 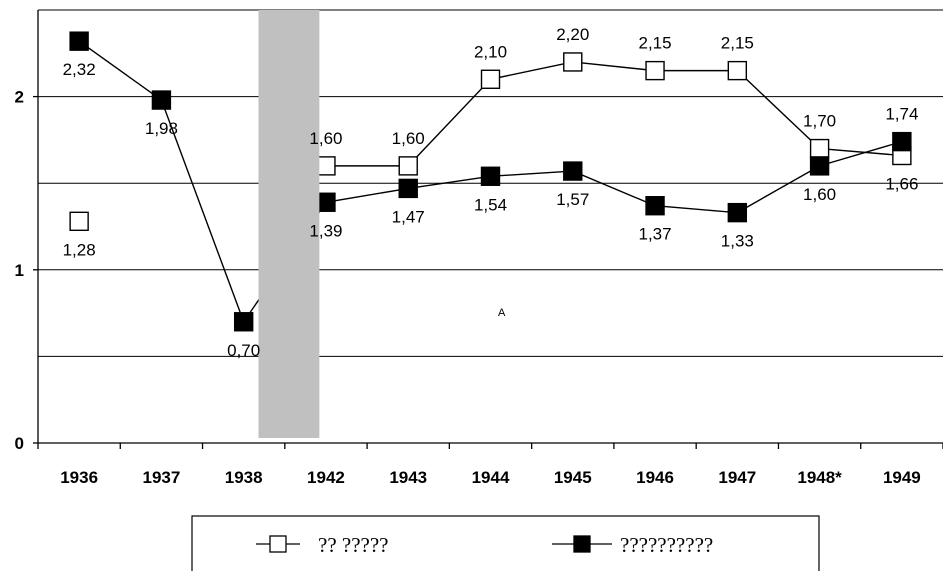 What do you see at coordinates (19, 443) in the screenshot?
I see `y-tick-label: 0` at bounding box center [19, 443].